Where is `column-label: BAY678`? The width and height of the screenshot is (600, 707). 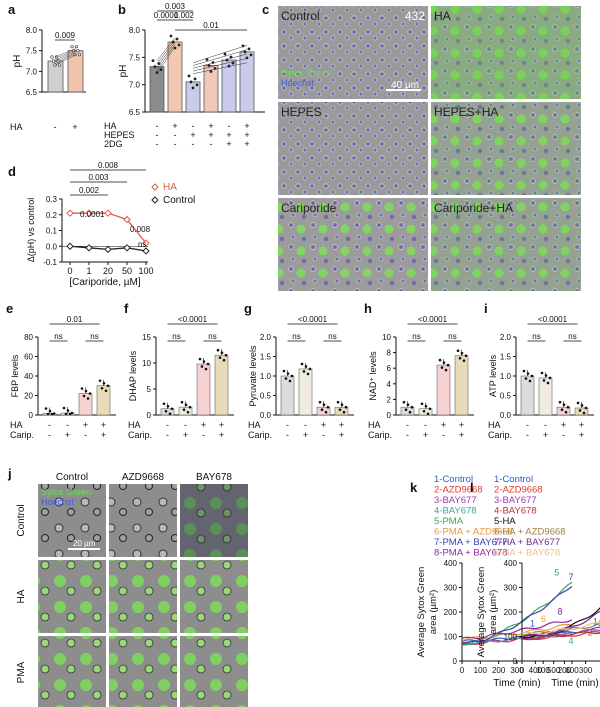
column-label: BAY678 is located at coordinates (214, 477).